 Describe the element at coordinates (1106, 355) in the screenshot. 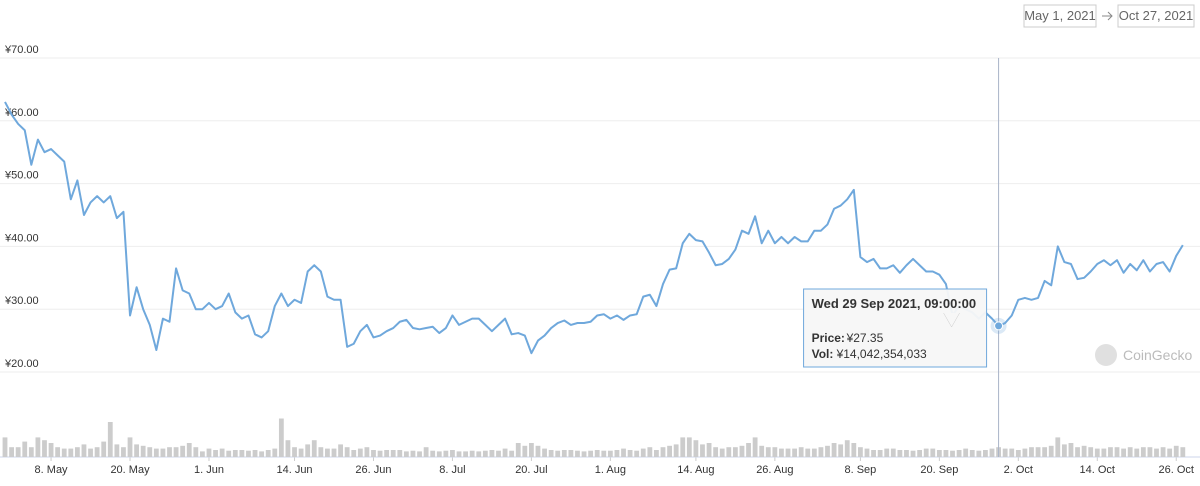

I see `watermark-logo` at that location.